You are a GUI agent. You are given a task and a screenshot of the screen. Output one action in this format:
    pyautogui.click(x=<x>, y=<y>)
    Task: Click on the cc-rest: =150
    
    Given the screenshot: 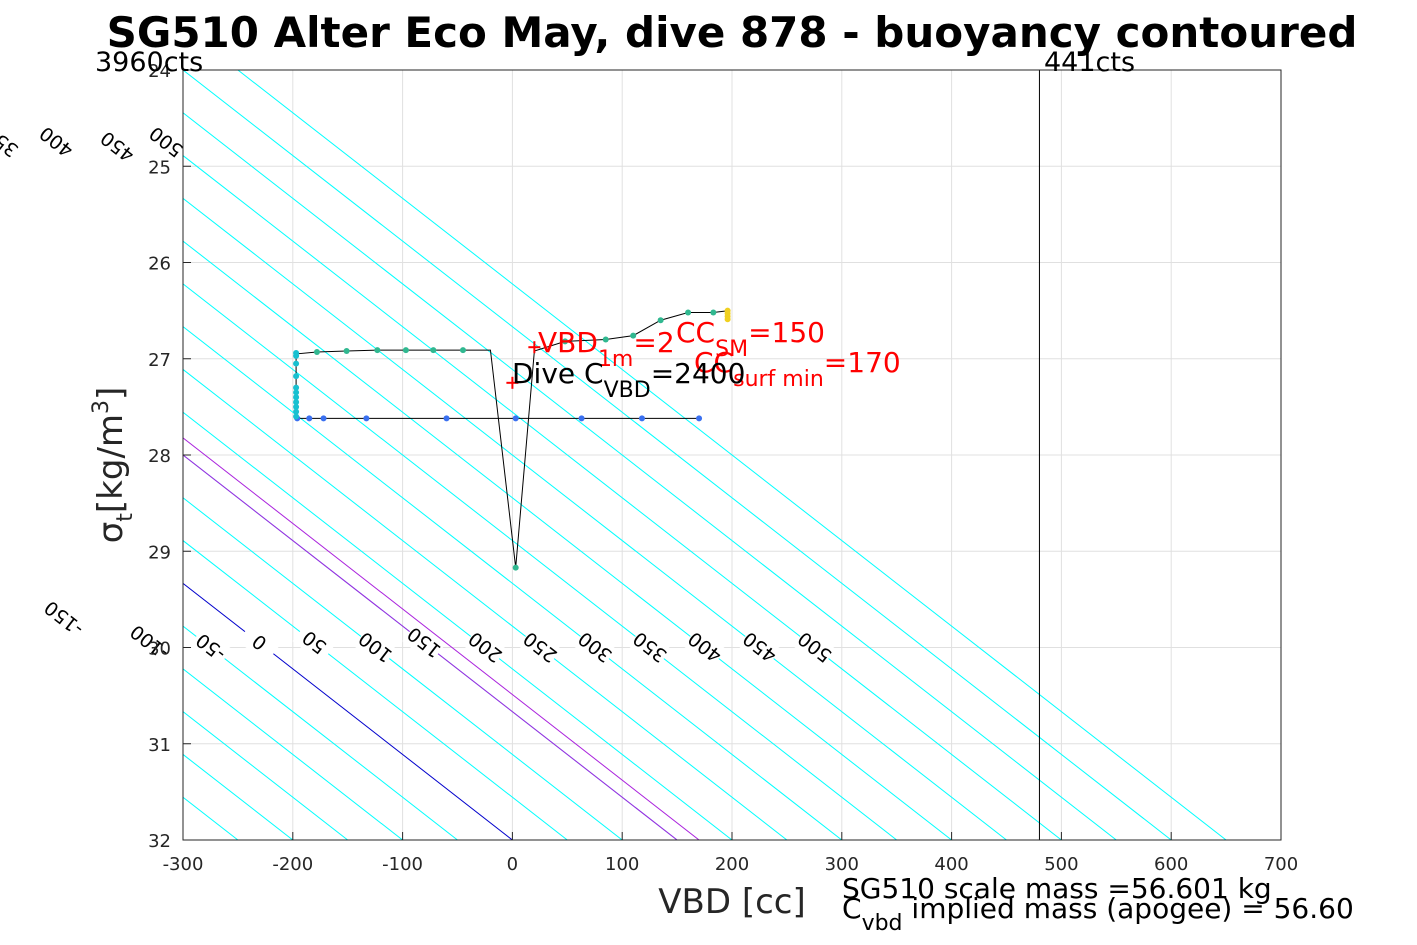 What is the action you would take?
    pyautogui.click(x=786, y=332)
    